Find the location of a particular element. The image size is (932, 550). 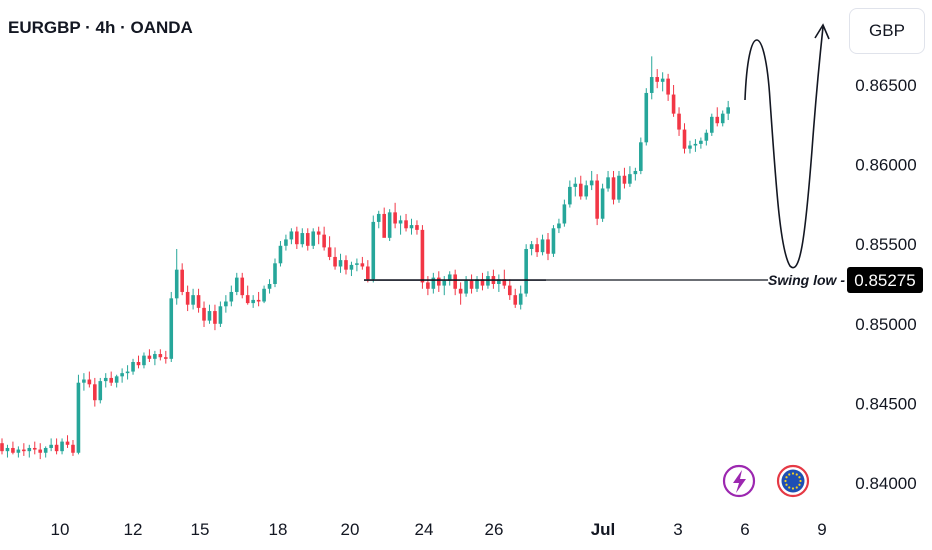

x-tick-label: 24 is located at coordinates (424, 529).